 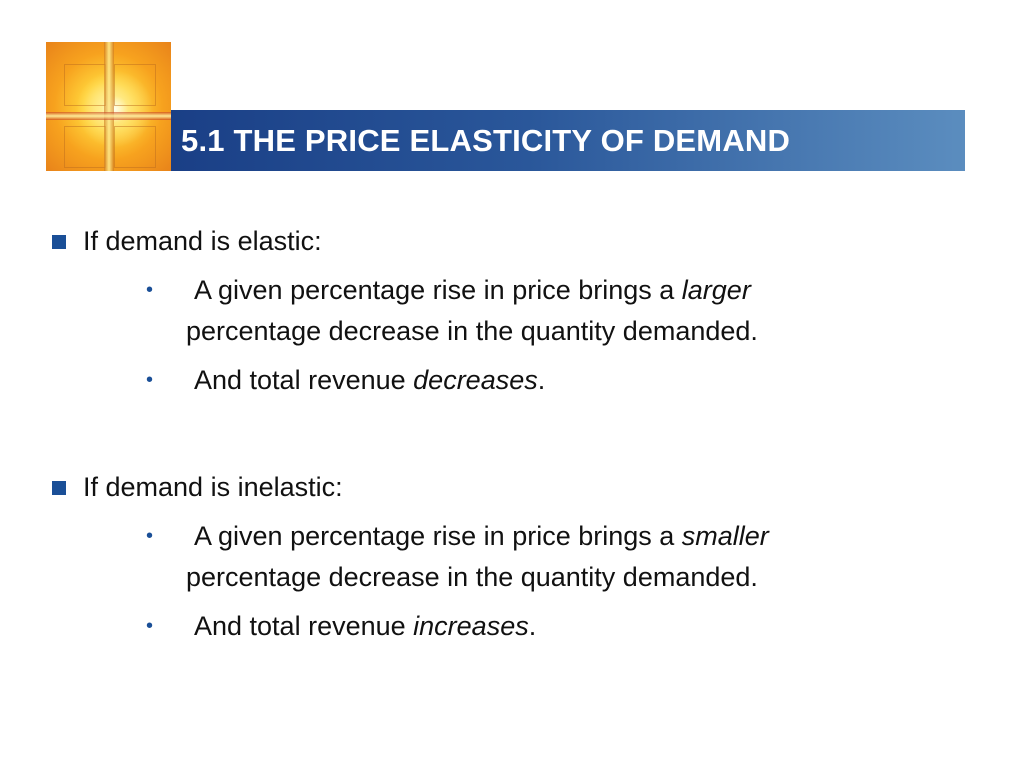 What do you see at coordinates (108, 116) in the screenshot?
I see `logo-cross-horizontal` at bounding box center [108, 116].